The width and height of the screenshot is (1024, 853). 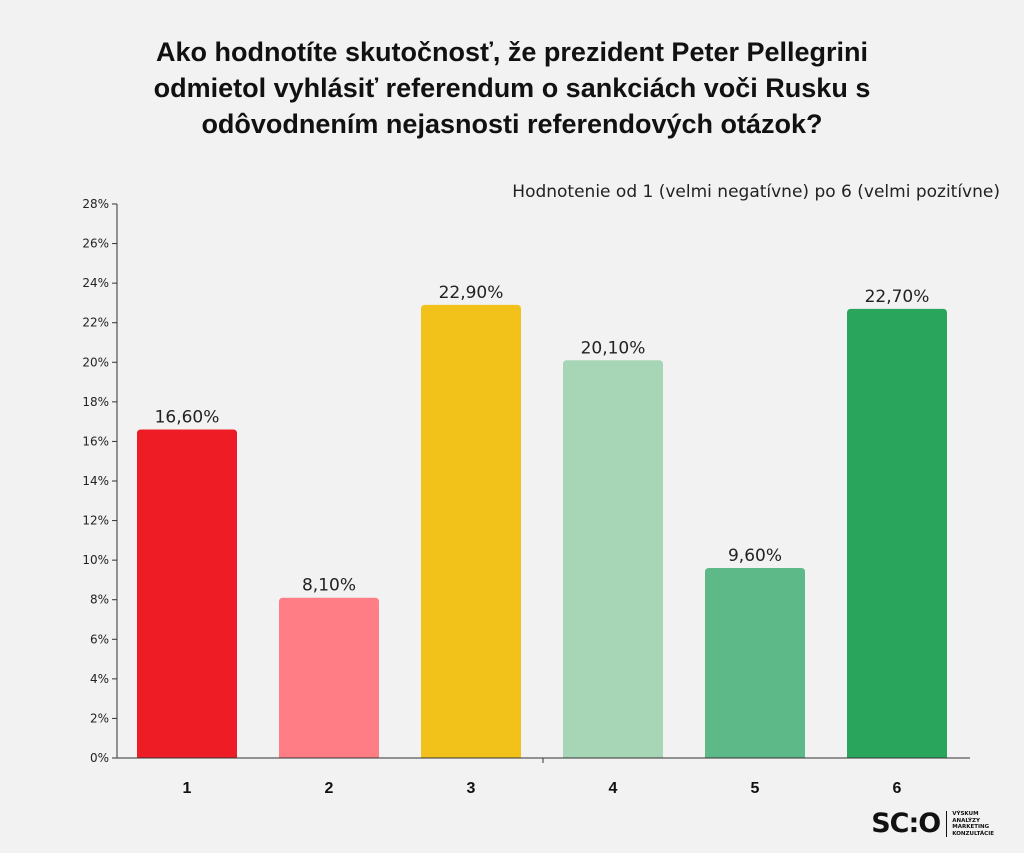 What do you see at coordinates (99, 639) in the screenshot?
I see `y-tick-label: 6%` at bounding box center [99, 639].